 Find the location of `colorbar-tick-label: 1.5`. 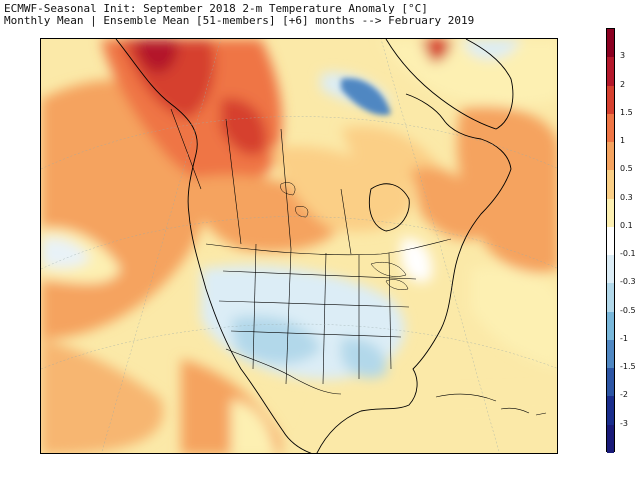

colorbar-tick-label: 1.5 is located at coordinates (626, 112).